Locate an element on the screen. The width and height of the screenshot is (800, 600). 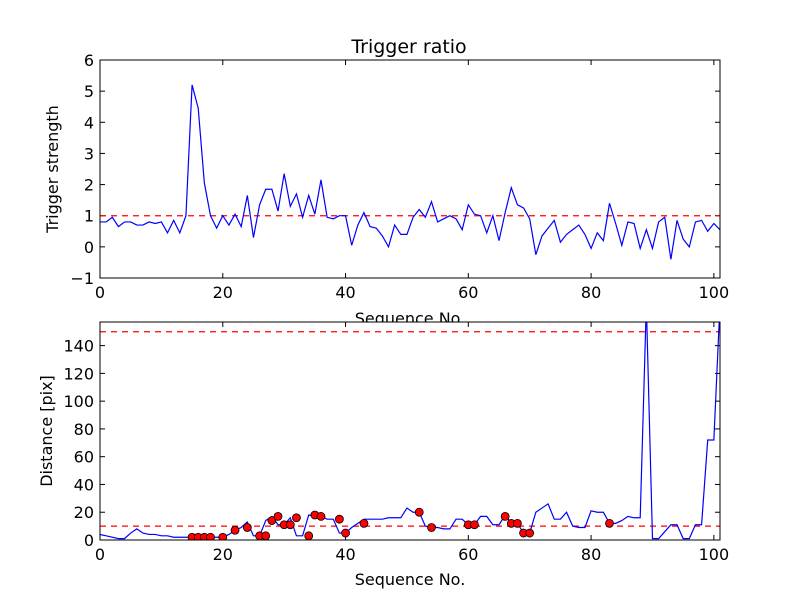
y-tick-label: 140 is located at coordinates (78, 346).